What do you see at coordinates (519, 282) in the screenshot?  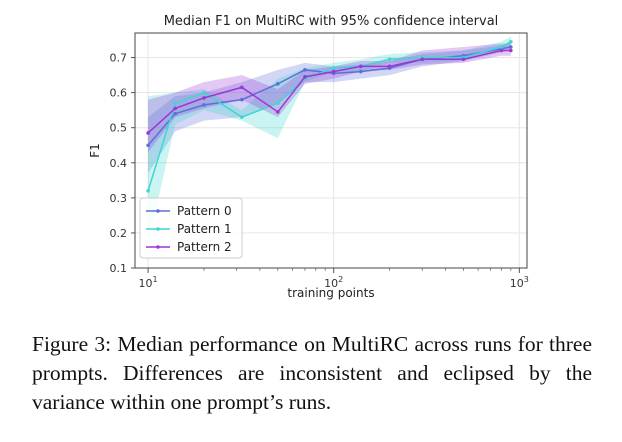 I see `x-tick-label: 10³` at bounding box center [519, 282].